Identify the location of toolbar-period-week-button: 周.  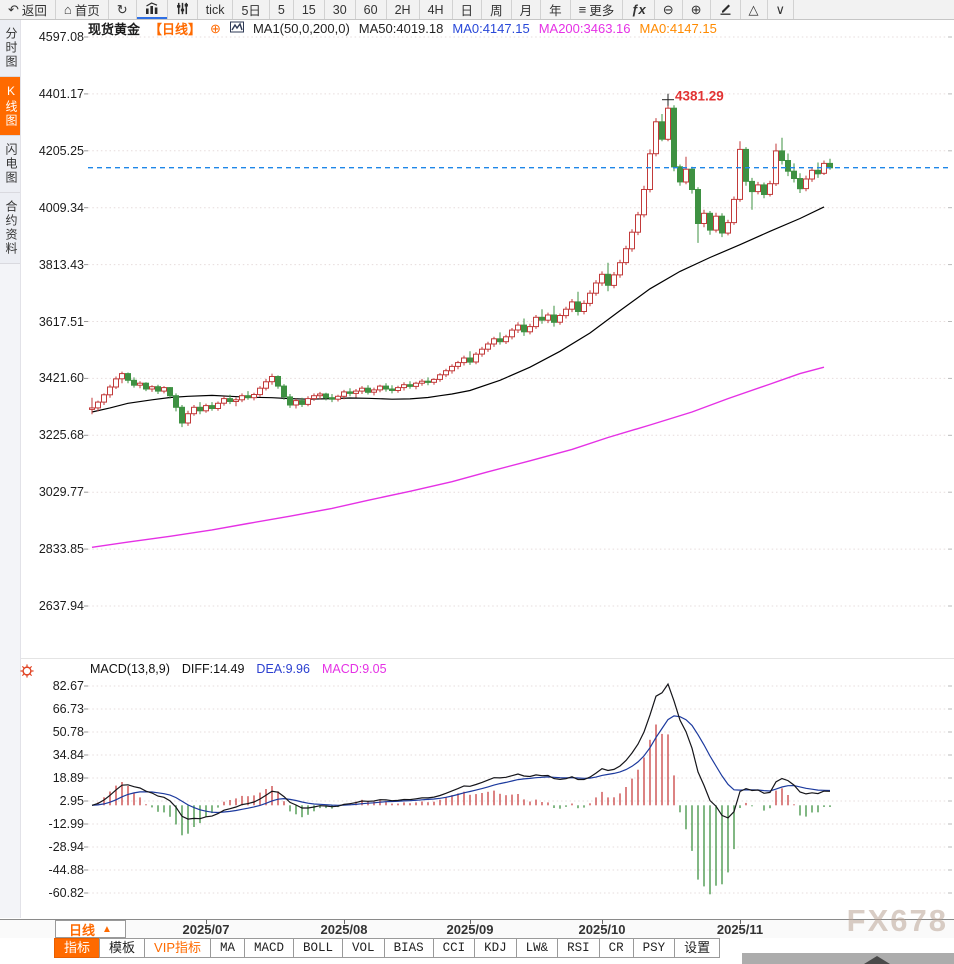
(497, 9).